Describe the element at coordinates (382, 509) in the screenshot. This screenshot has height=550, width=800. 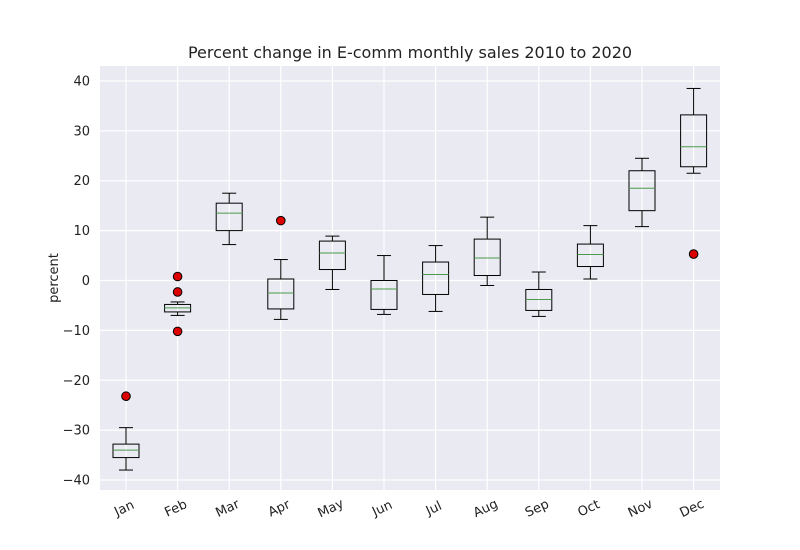
I see `x-tick-label: Jun` at that location.